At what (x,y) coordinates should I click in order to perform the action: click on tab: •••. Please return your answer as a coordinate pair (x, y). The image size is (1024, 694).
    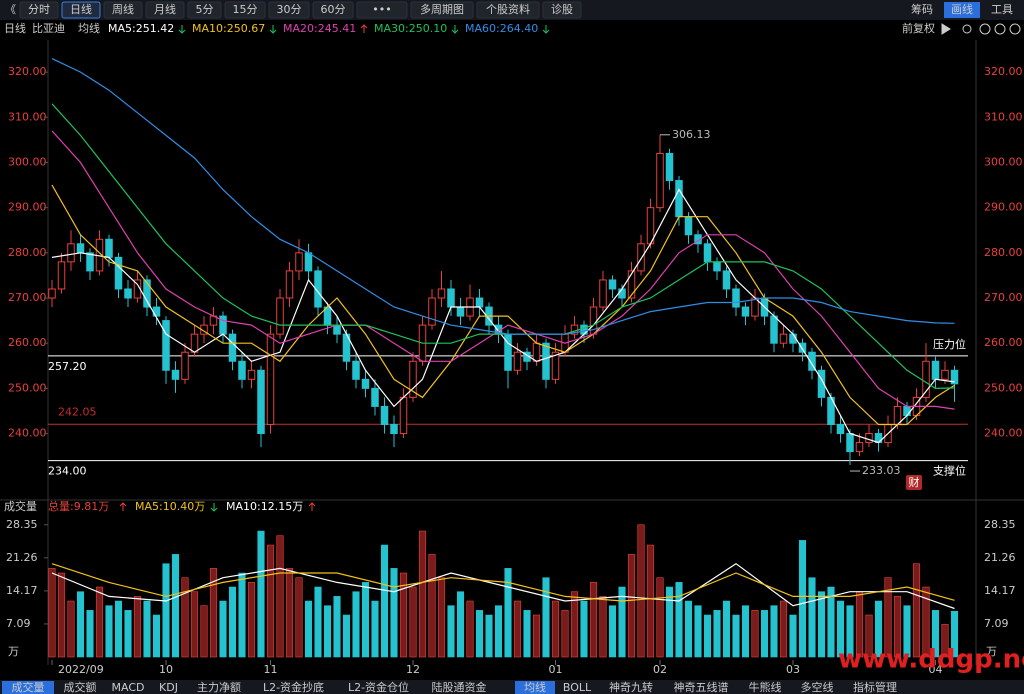
    Looking at the image, I should click on (381, 9).